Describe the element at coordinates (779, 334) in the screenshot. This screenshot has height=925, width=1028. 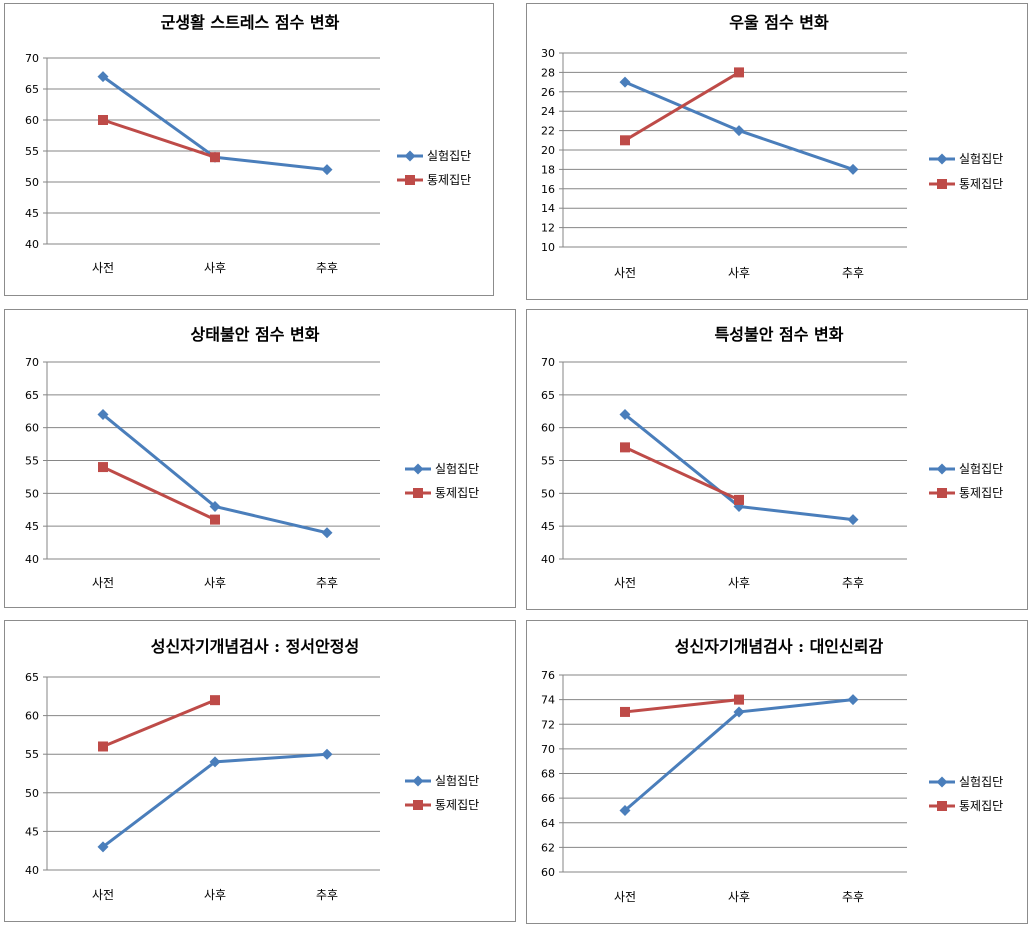
I see `chart-title: 특성불안 점수 변화` at that location.